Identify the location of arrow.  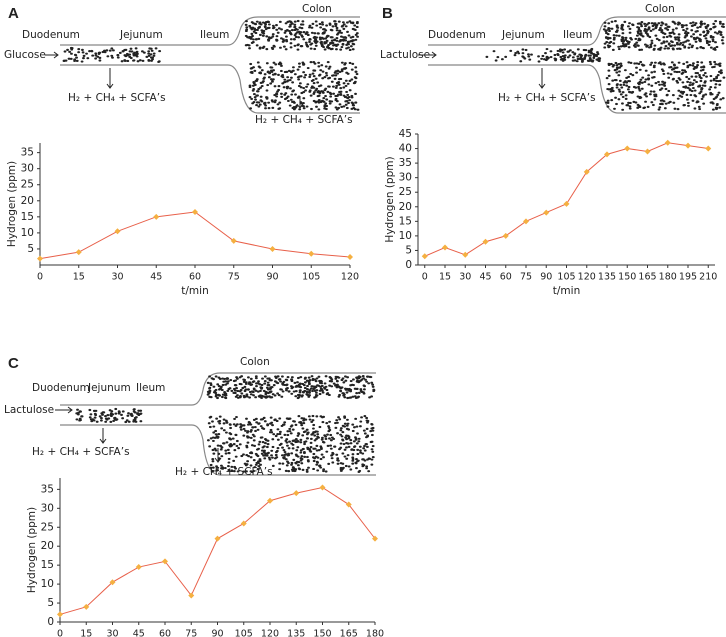
(427, 55).